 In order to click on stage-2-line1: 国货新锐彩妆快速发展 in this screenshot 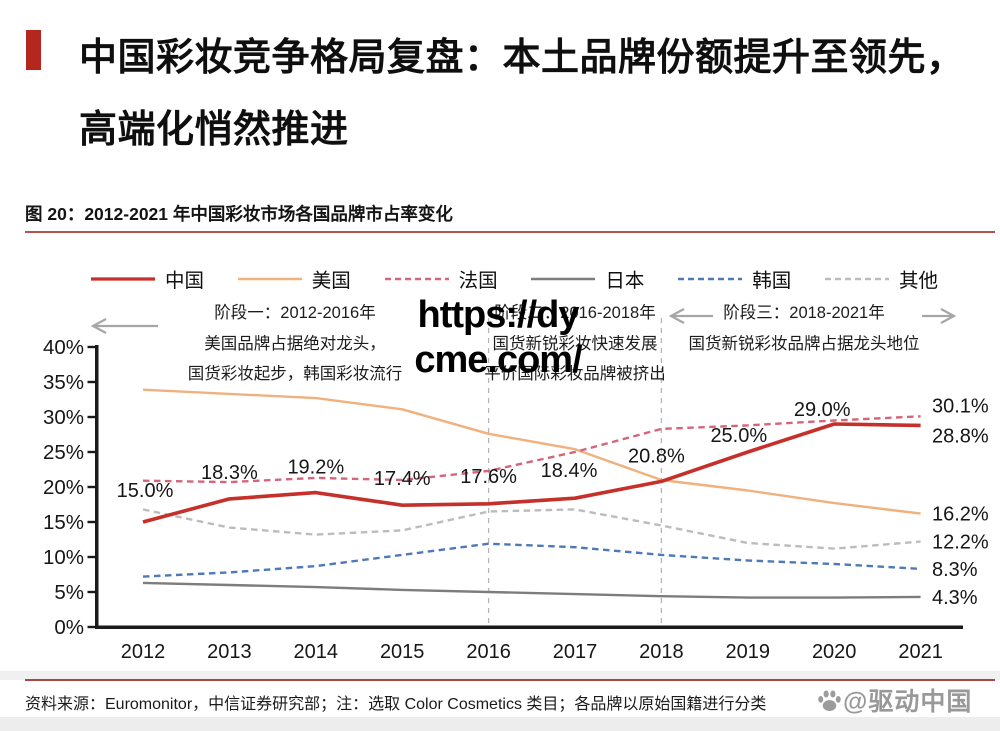, I will do `click(575, 343)`.